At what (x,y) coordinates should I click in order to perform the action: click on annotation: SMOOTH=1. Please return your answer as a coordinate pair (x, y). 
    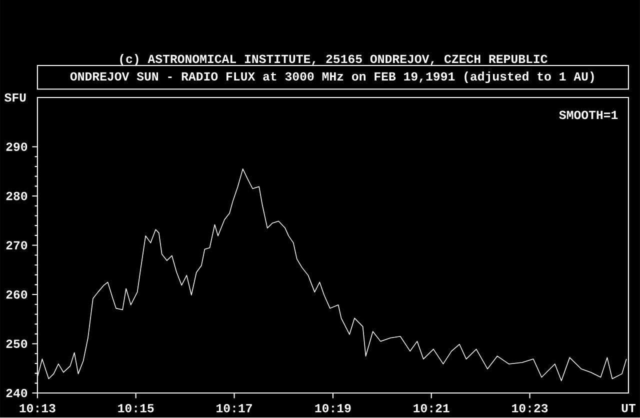
    Looking at the image, I should click on (588, 115).